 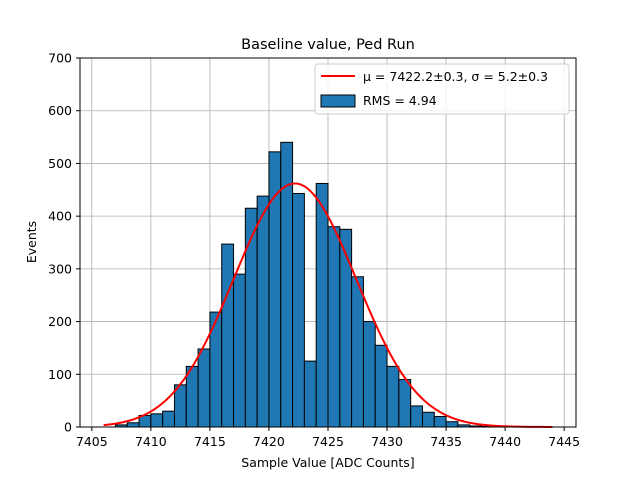 What do you see at coordinates (505, 441) in the screenshot?
I see `x-tick-label: 7440` at bounding box center [505, 441].